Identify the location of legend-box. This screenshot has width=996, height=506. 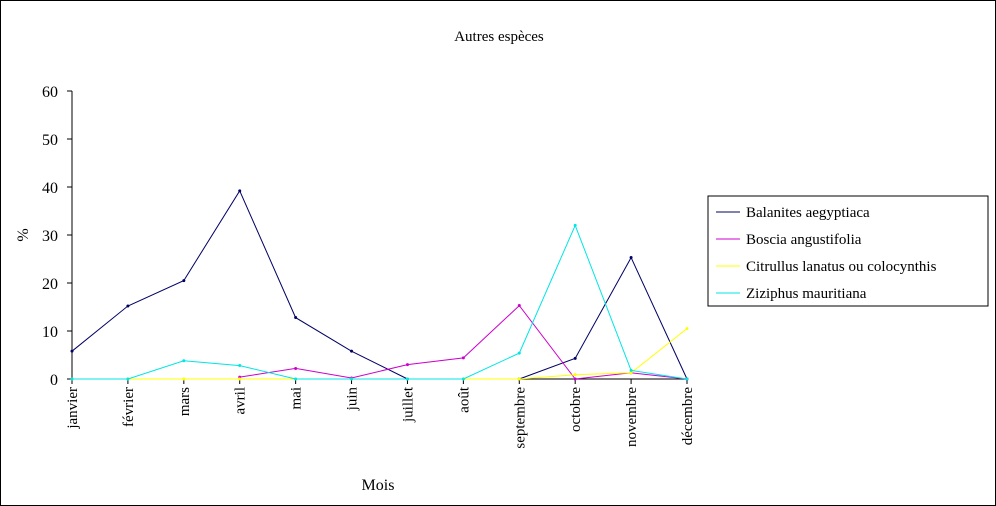
(848, 251).